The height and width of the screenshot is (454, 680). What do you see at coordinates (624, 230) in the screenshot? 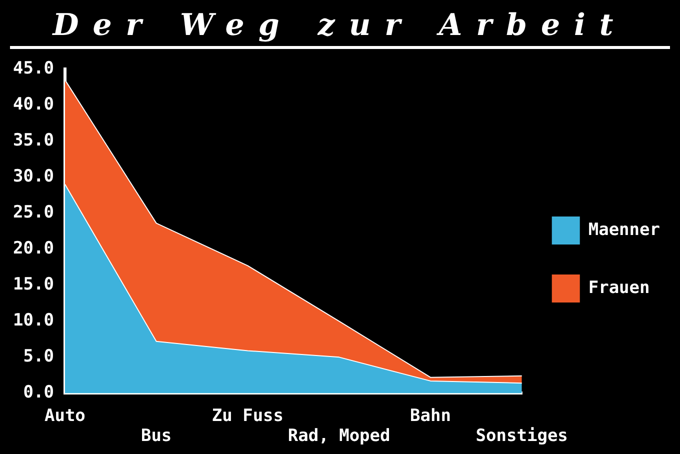
I see `legend-label: Maenner` at bounding box center [624, 230].